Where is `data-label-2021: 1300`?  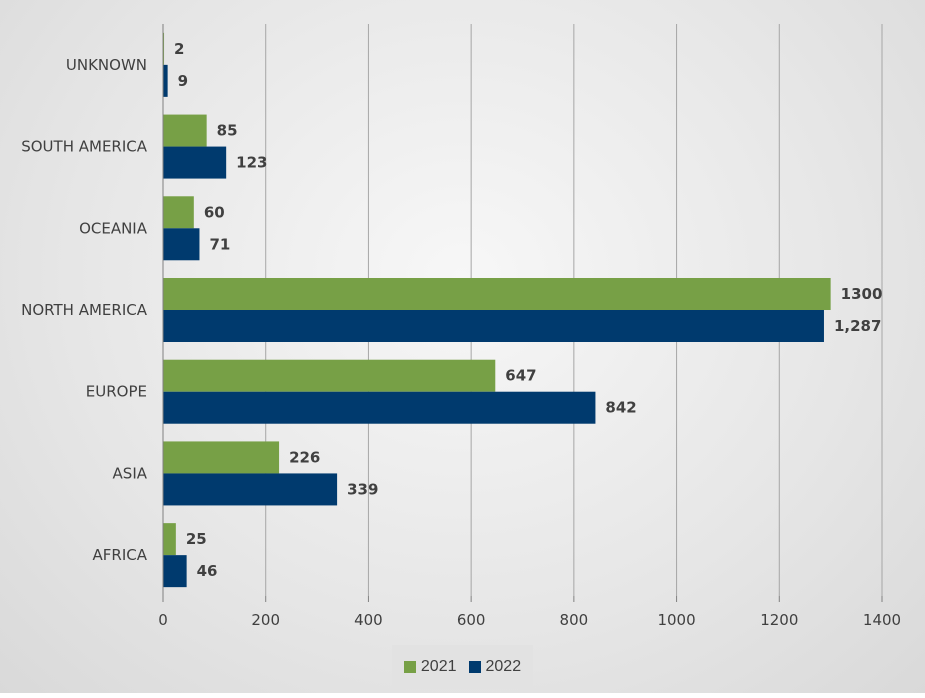
data-label-2021: 1300 is located at coordinates (862, 294).